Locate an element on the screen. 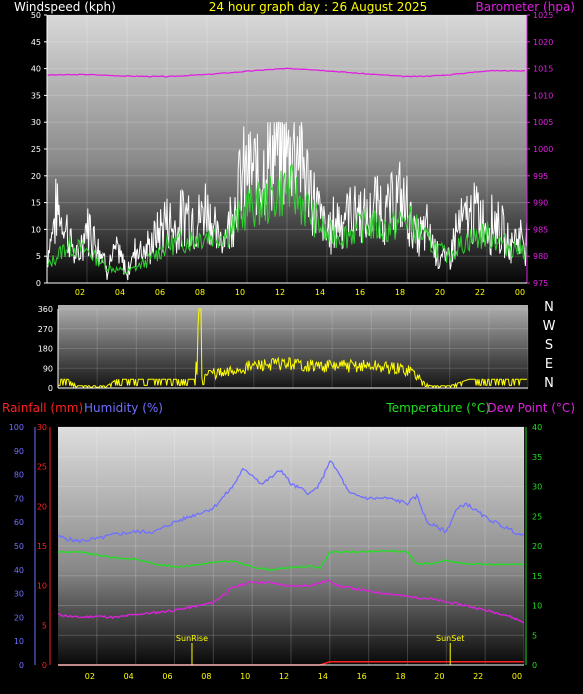 Image resolution: width=583 pixels, height=694 pixels. rainfall-tick-label: 5 is located at coordinates (44, 625).